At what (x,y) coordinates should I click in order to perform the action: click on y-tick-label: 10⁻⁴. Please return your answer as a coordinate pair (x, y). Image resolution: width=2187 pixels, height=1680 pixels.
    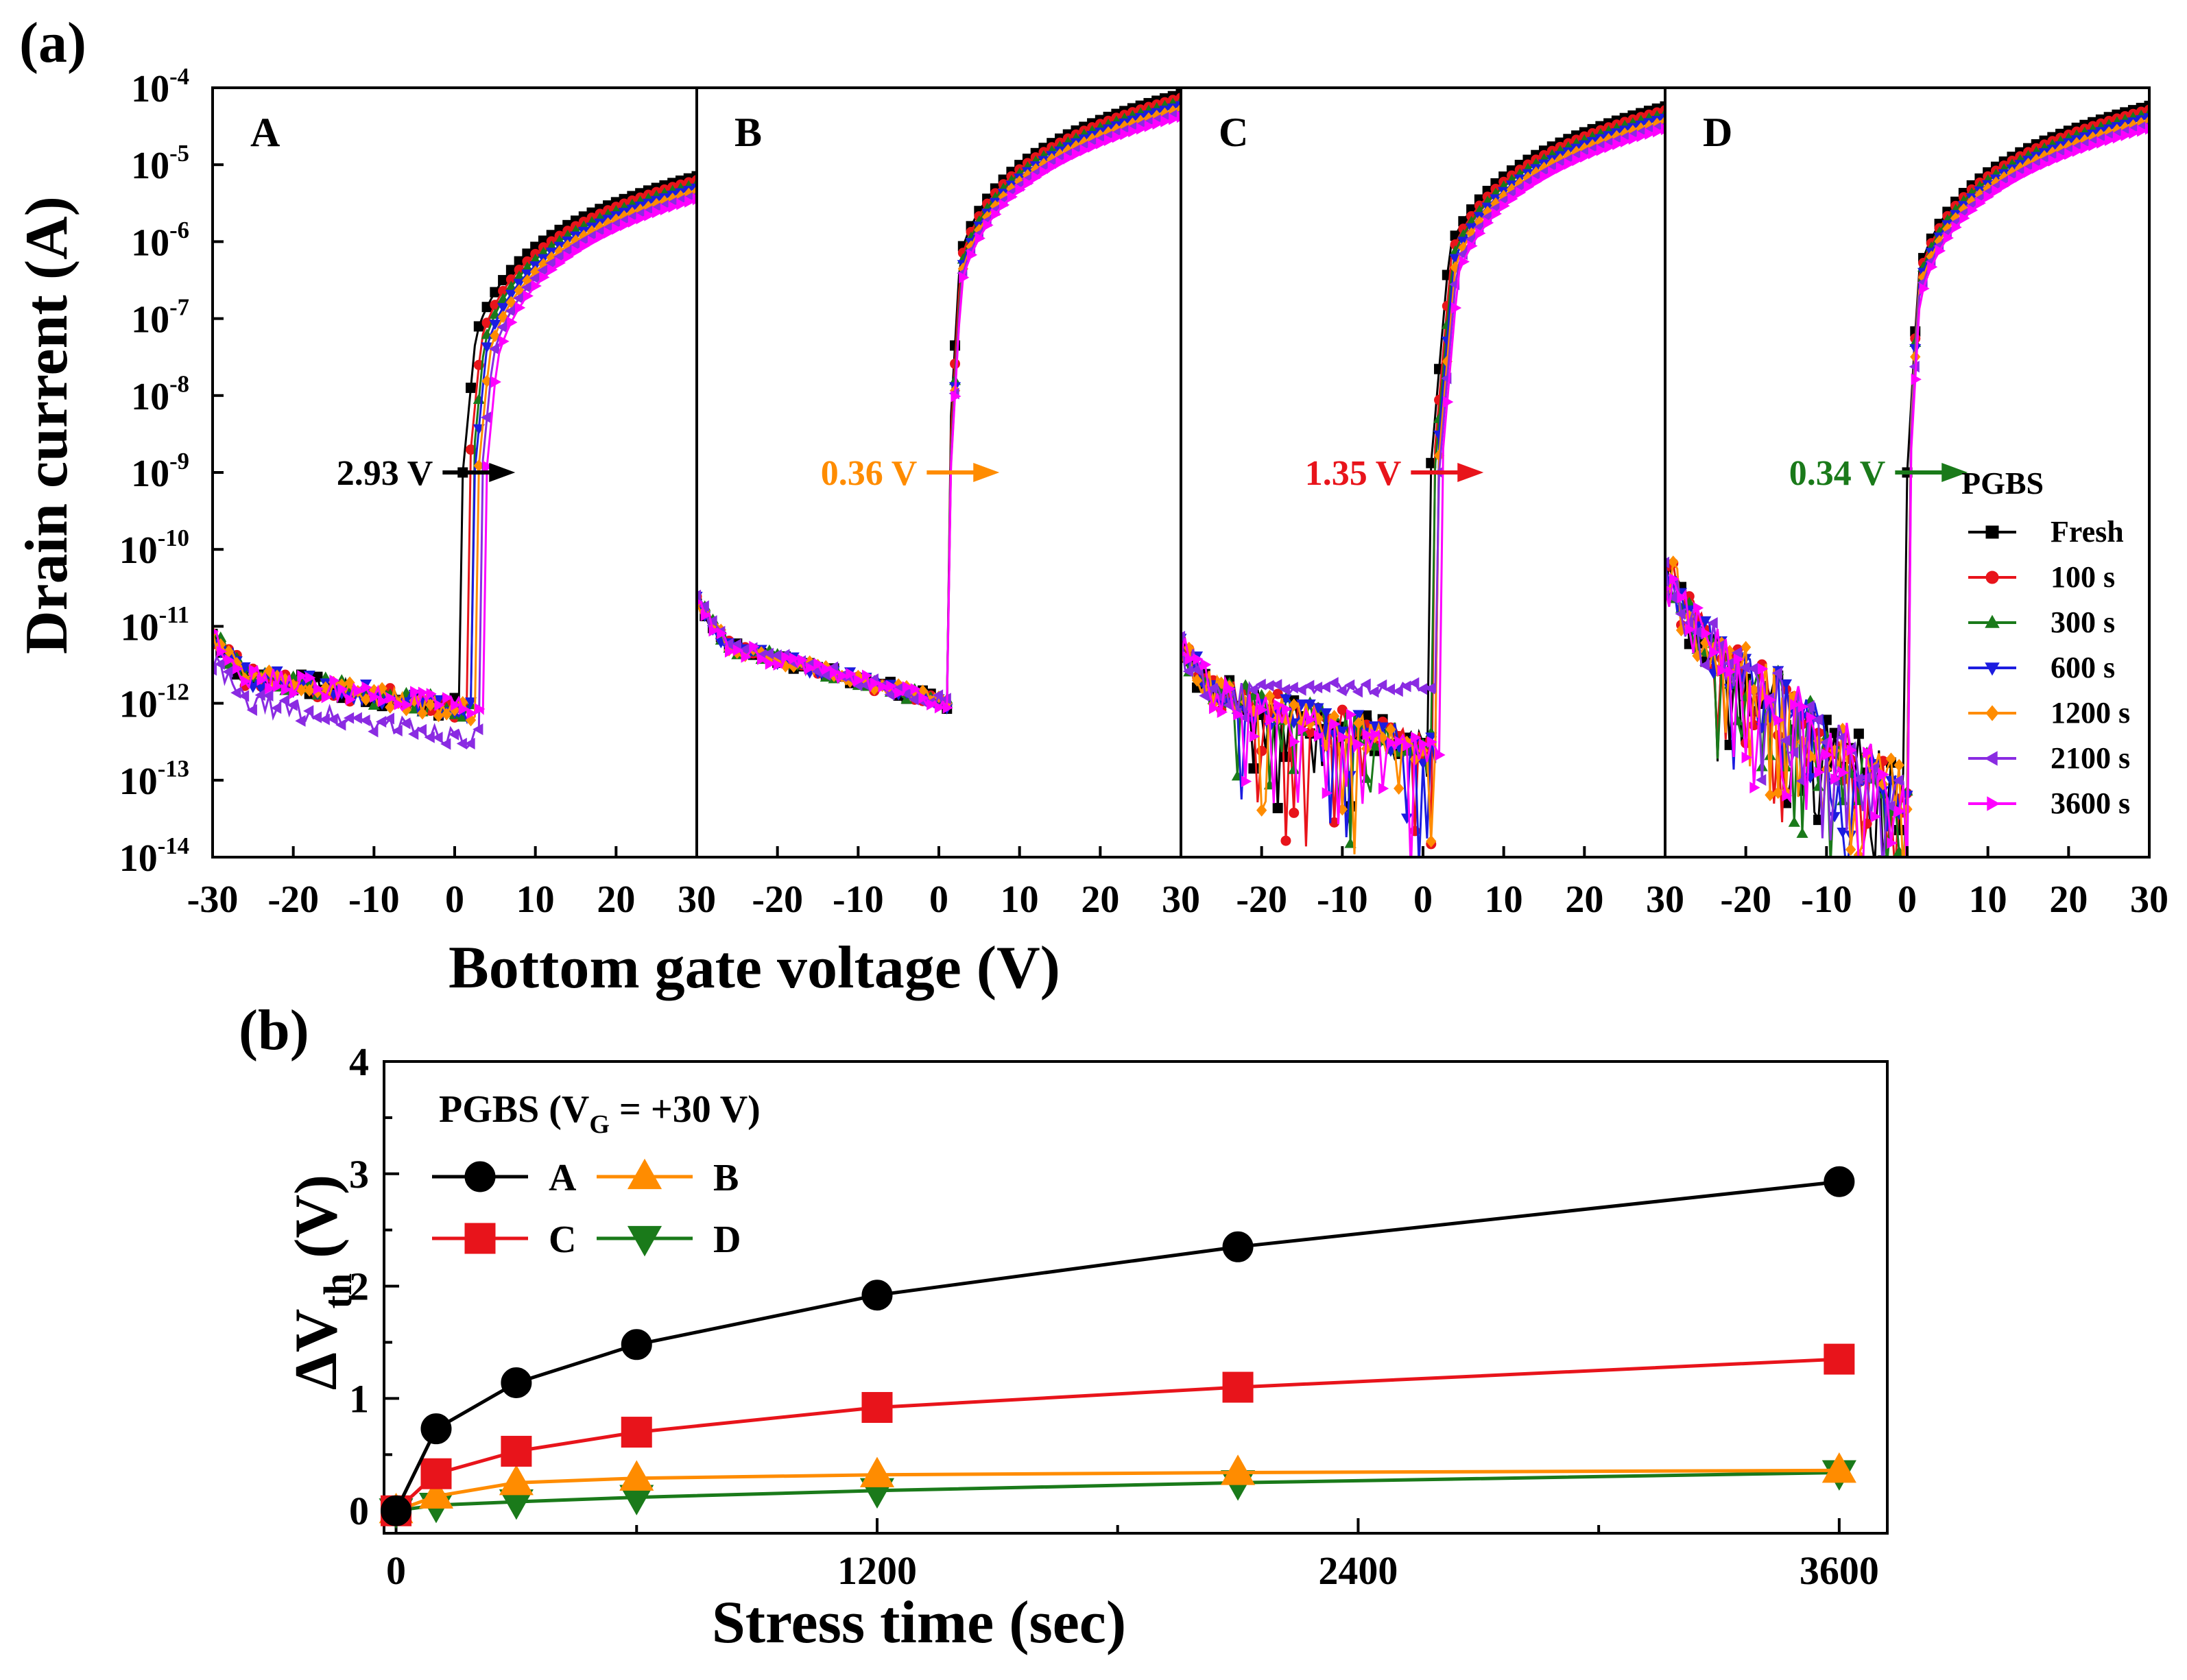
    Looking at the image, I should click on (160, 86).